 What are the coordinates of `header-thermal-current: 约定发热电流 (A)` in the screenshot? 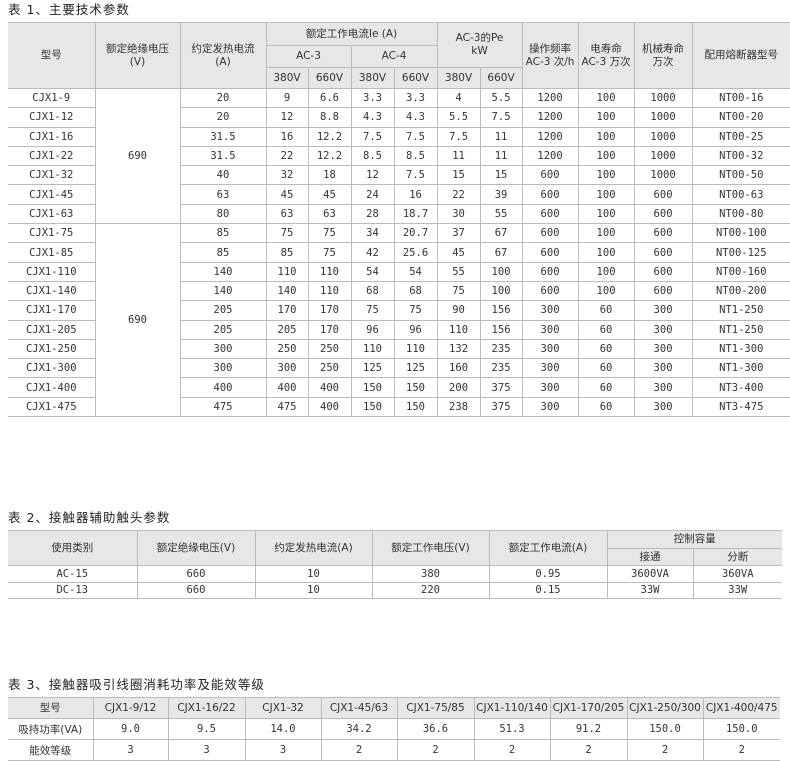 It's located at (223, 55).